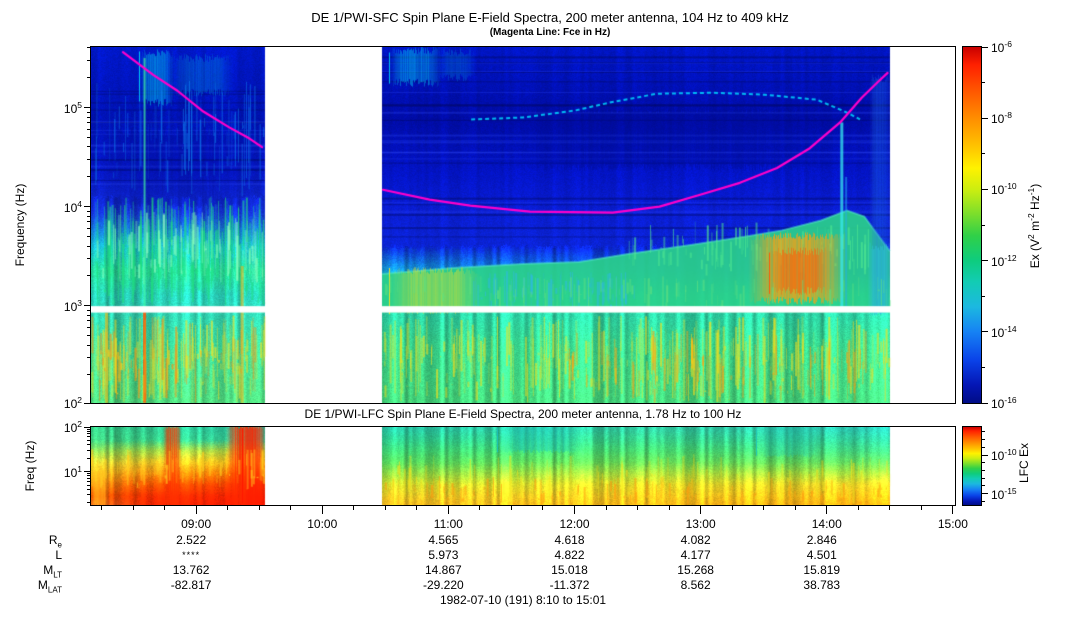 Image resolution: width=1083 pixels, height=620 pixels. What do you see at coordinates (822, 570) in the screenshot?
I see `ephemeris-value: 15.819` at bounding box center [822, 570].